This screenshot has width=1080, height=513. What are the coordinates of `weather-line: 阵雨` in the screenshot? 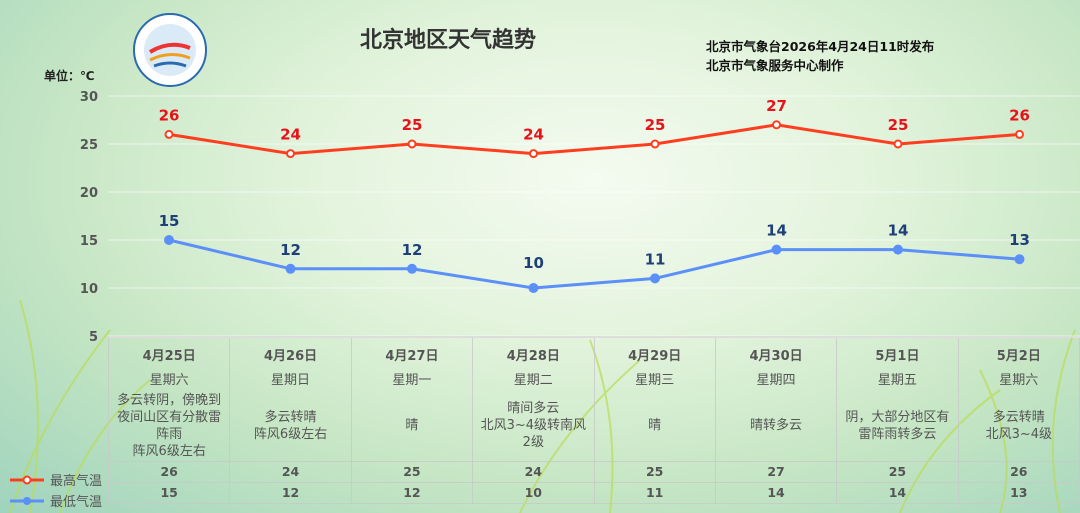 It's located at (169, 434).